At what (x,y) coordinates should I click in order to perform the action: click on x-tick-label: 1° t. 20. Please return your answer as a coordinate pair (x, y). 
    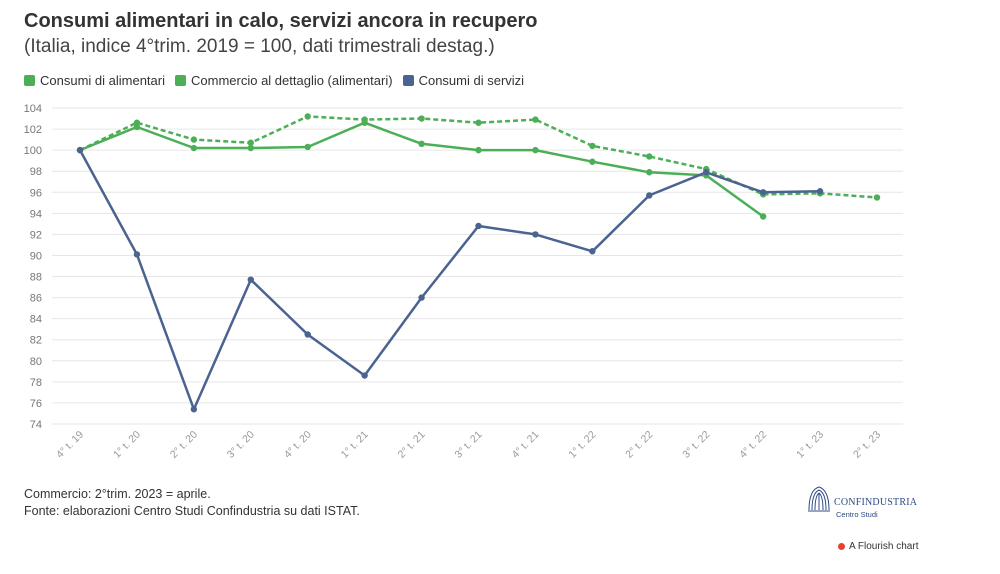
    Looking at the image, I should click on (127, 445).